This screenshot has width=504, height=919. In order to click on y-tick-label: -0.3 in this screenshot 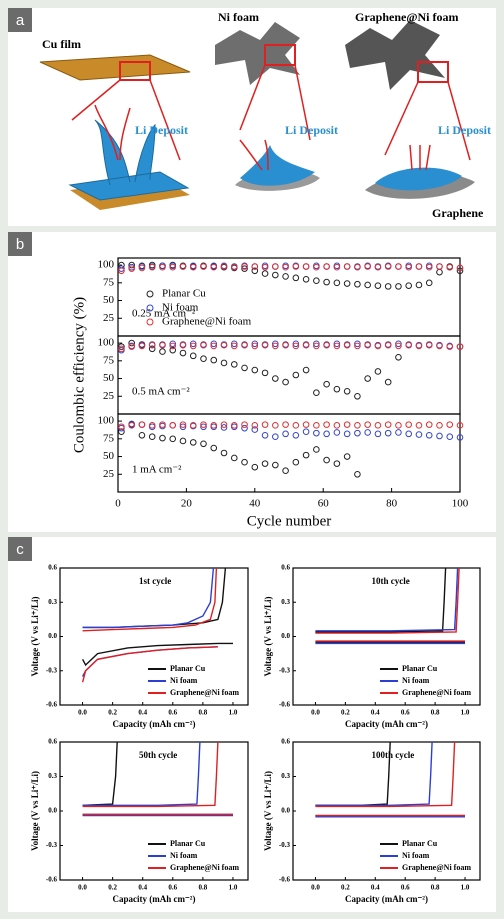, I will do `click(285, 670)`.